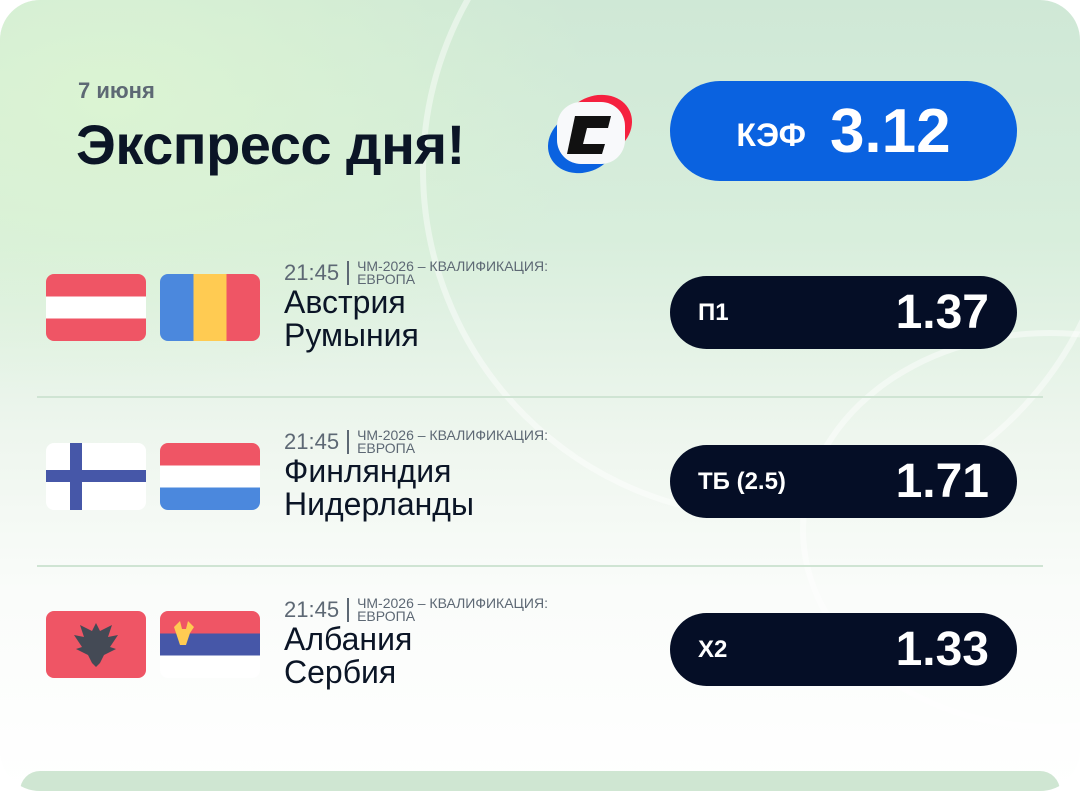 The image size is (1080, 791). I want to click on bet-type: Х2, so click(713, 649).